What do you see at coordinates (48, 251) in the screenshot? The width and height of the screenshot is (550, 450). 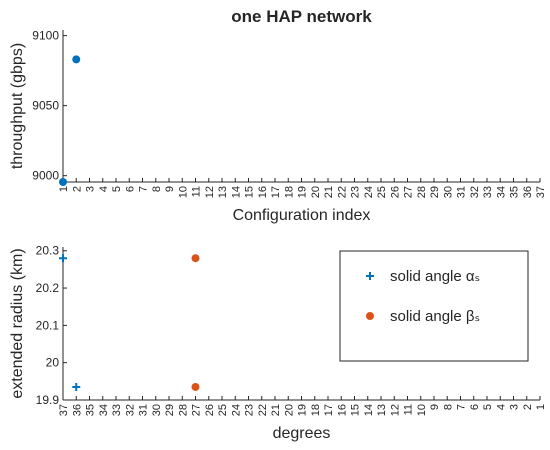 I see `y-tick-label: 20.3` at bounding box center [48, 251].